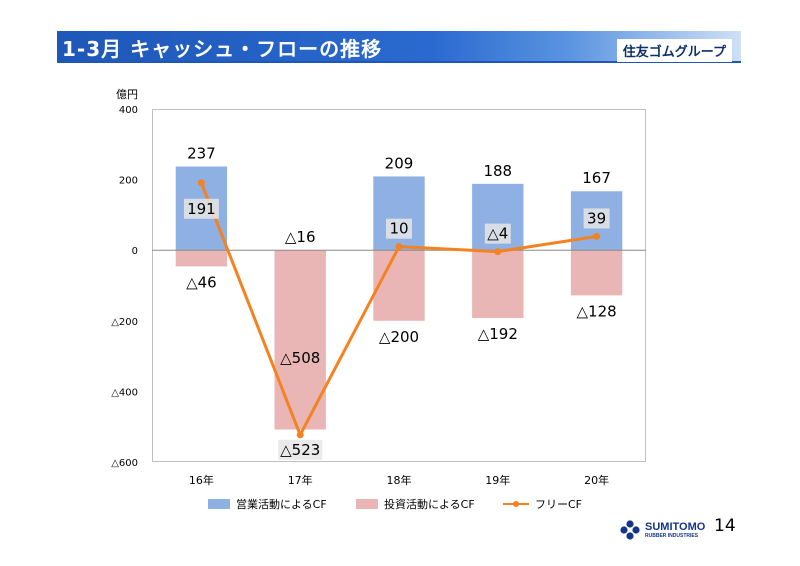 This screenshot has width=800, height=566. What do you see at coordinates (222, 49) in the screenshot?
I see `page-title: 1-3月 キャッシュ・フローの推移` at bounding box center [222, 49].